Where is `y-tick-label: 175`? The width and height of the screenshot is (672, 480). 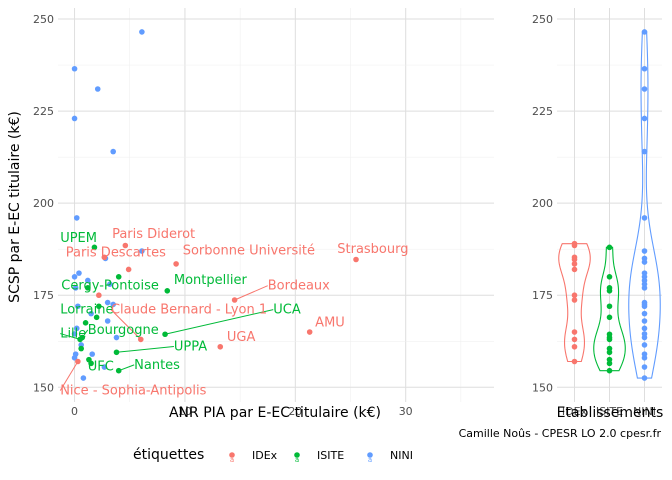 y-tick-label: 175 is located at coordinates (43, 295).